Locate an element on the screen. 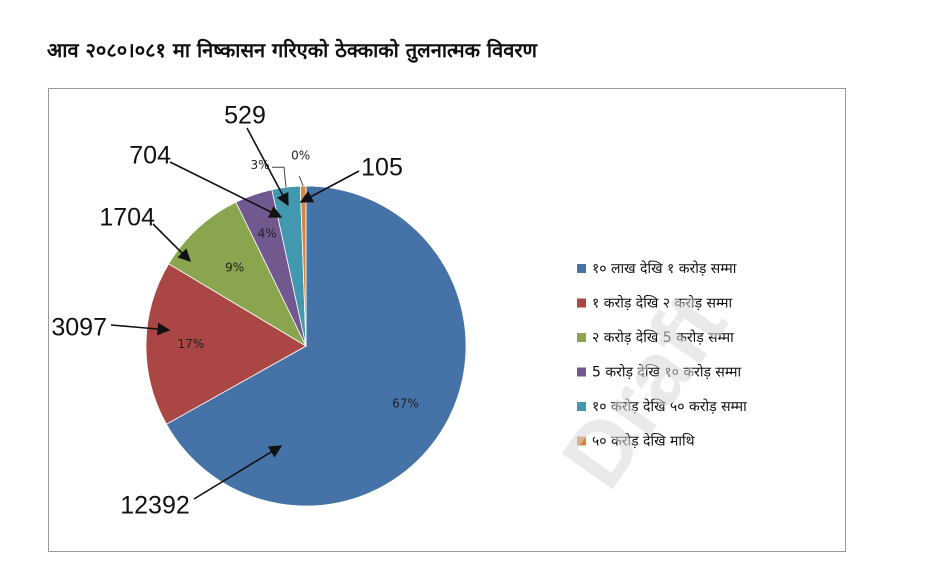  percent-labels: 67%17%9%4%3%0% is located at coordinates (297, 280).